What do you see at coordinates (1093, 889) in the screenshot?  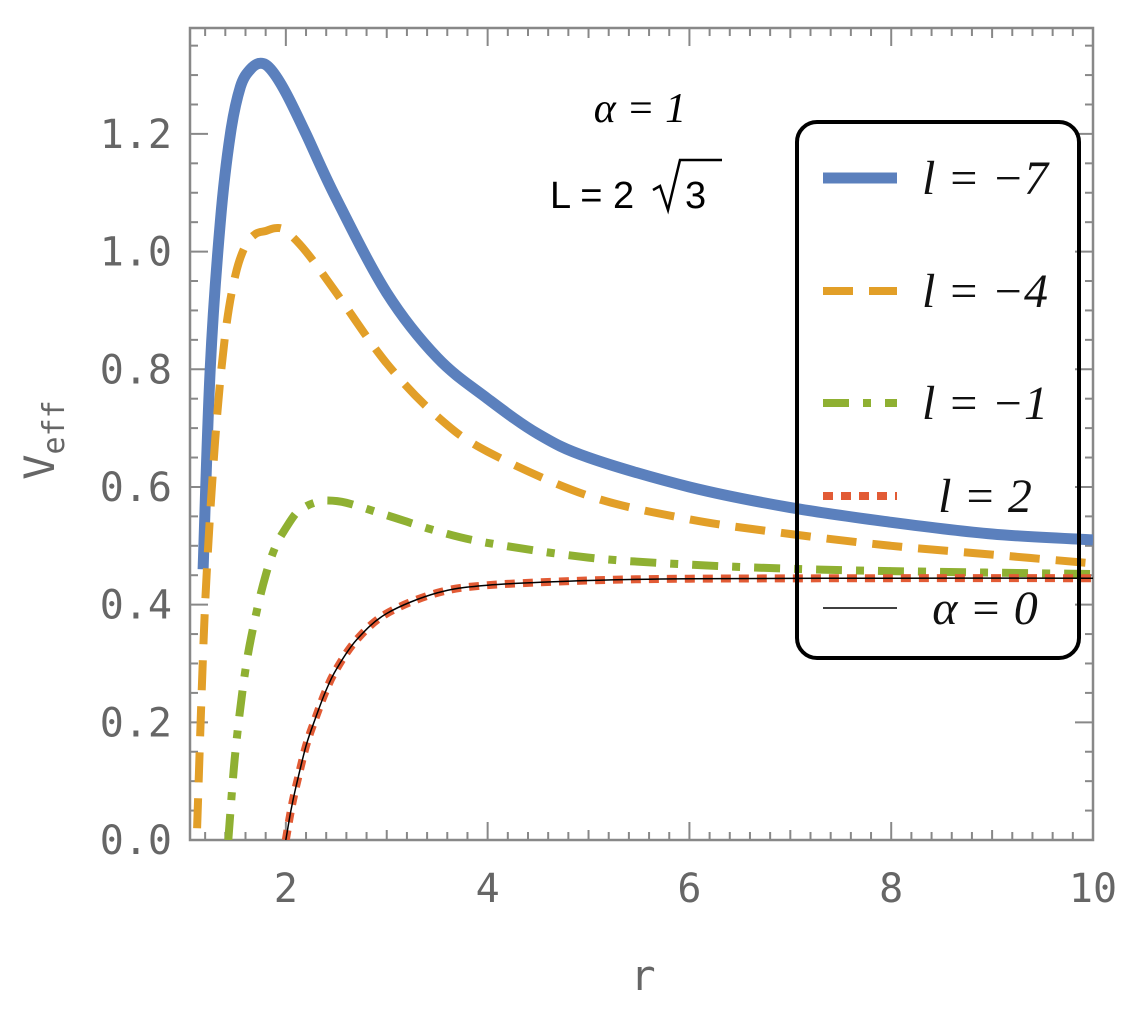 I see `x-tick-label: 10` at bounding box center [1093, 889].